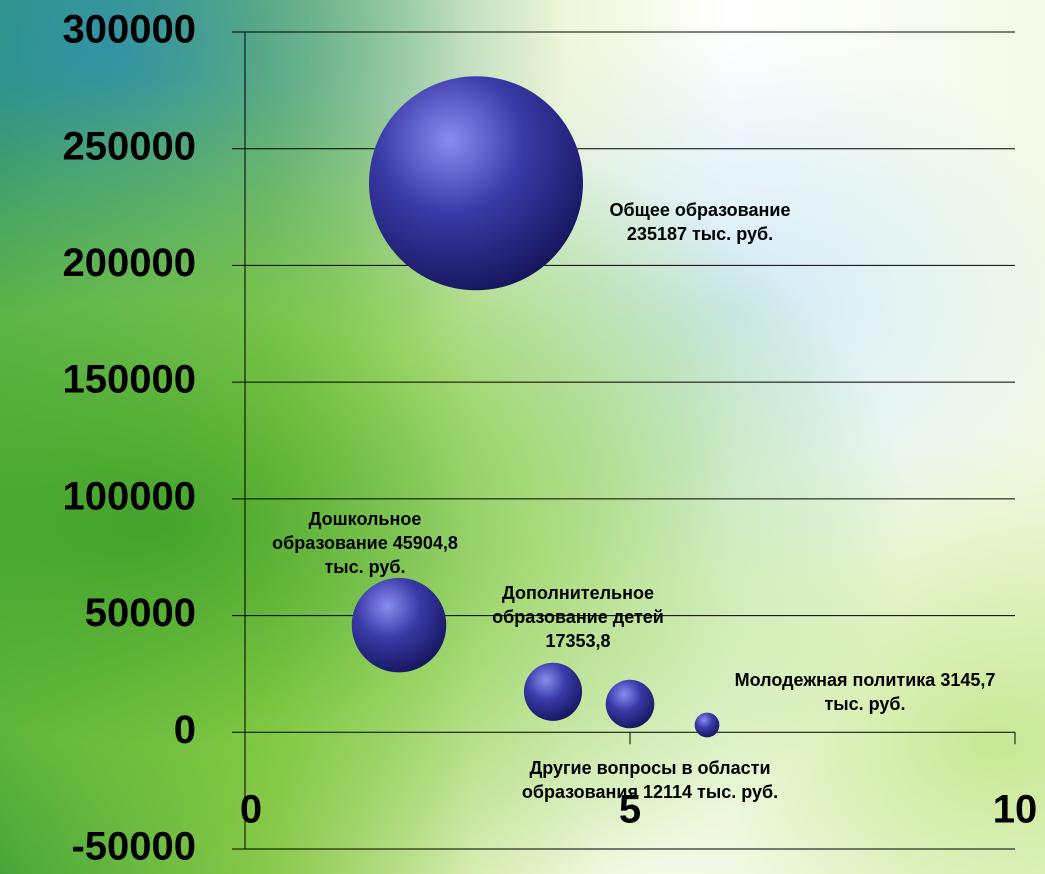 The height and width of the screenshot is (874, 1045). I want to click on label-category: Молодежная политика, so click(835, 680).